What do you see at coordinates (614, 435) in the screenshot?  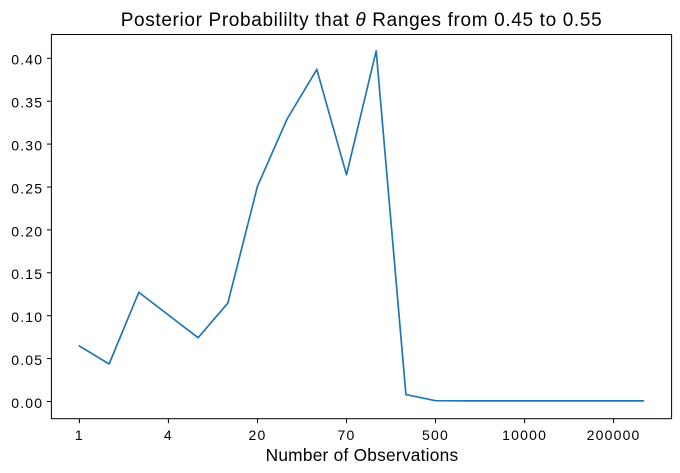 I see `svg-text: 200000` at bounding box center [614, 435].